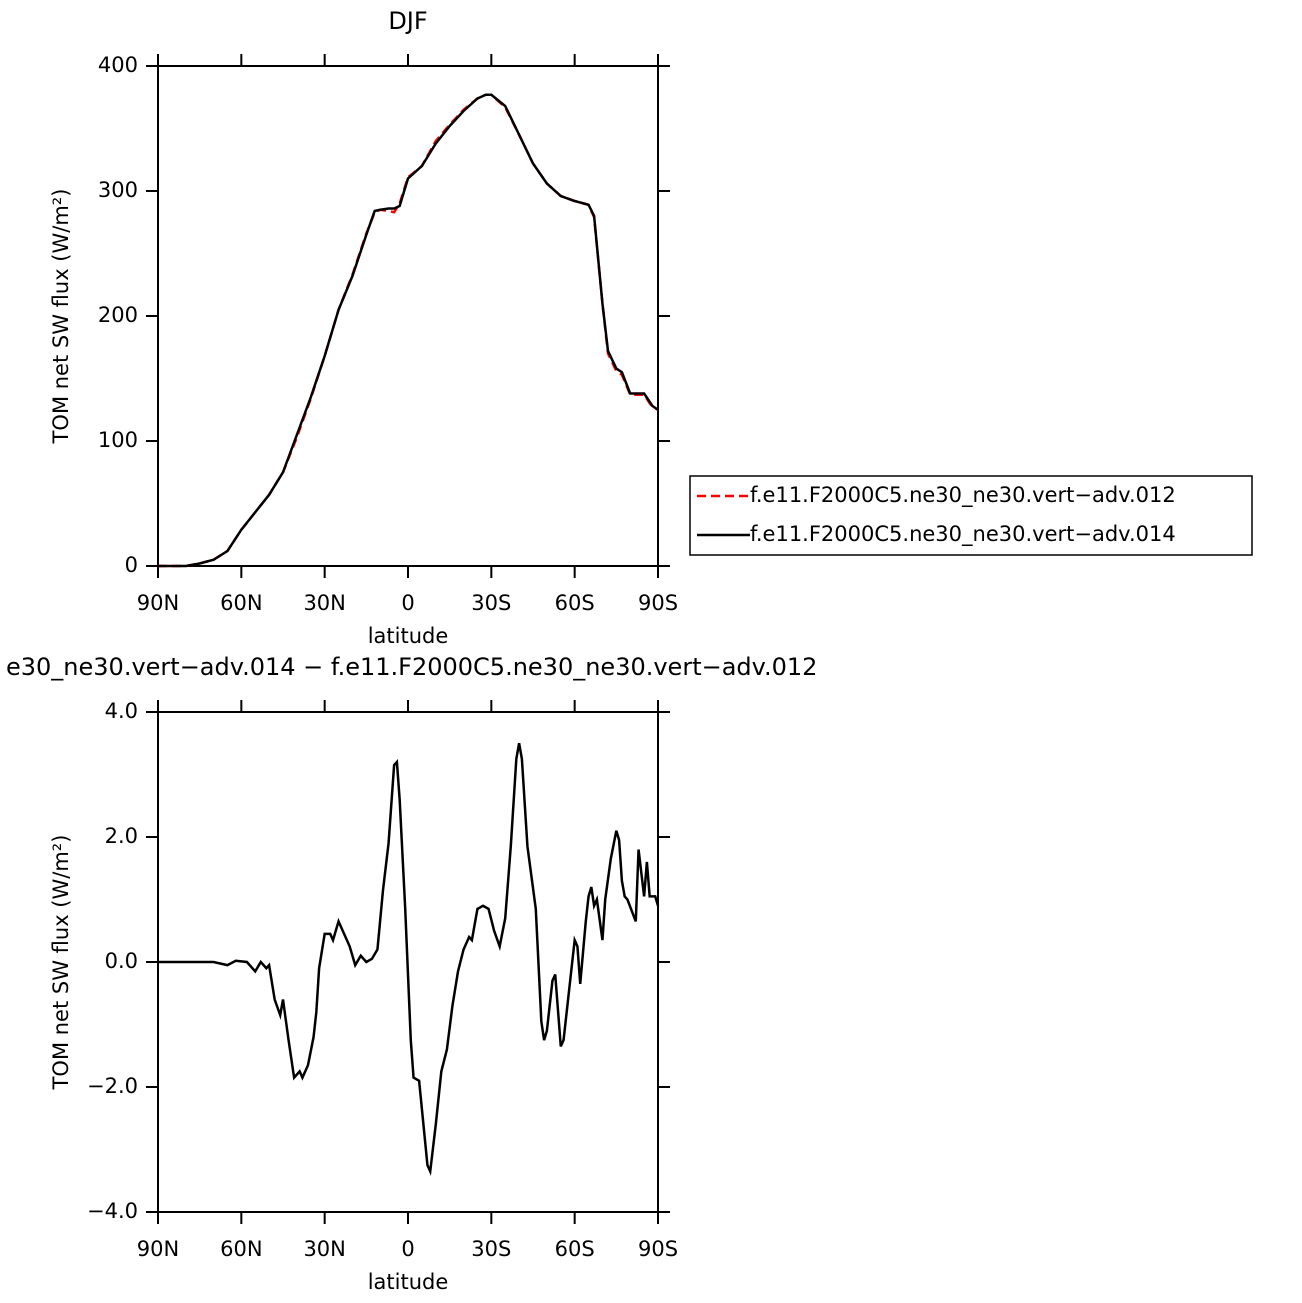 The image size is (1302, 1303). I want to click on y-tick-label: −4.0, so click(112, 1211).